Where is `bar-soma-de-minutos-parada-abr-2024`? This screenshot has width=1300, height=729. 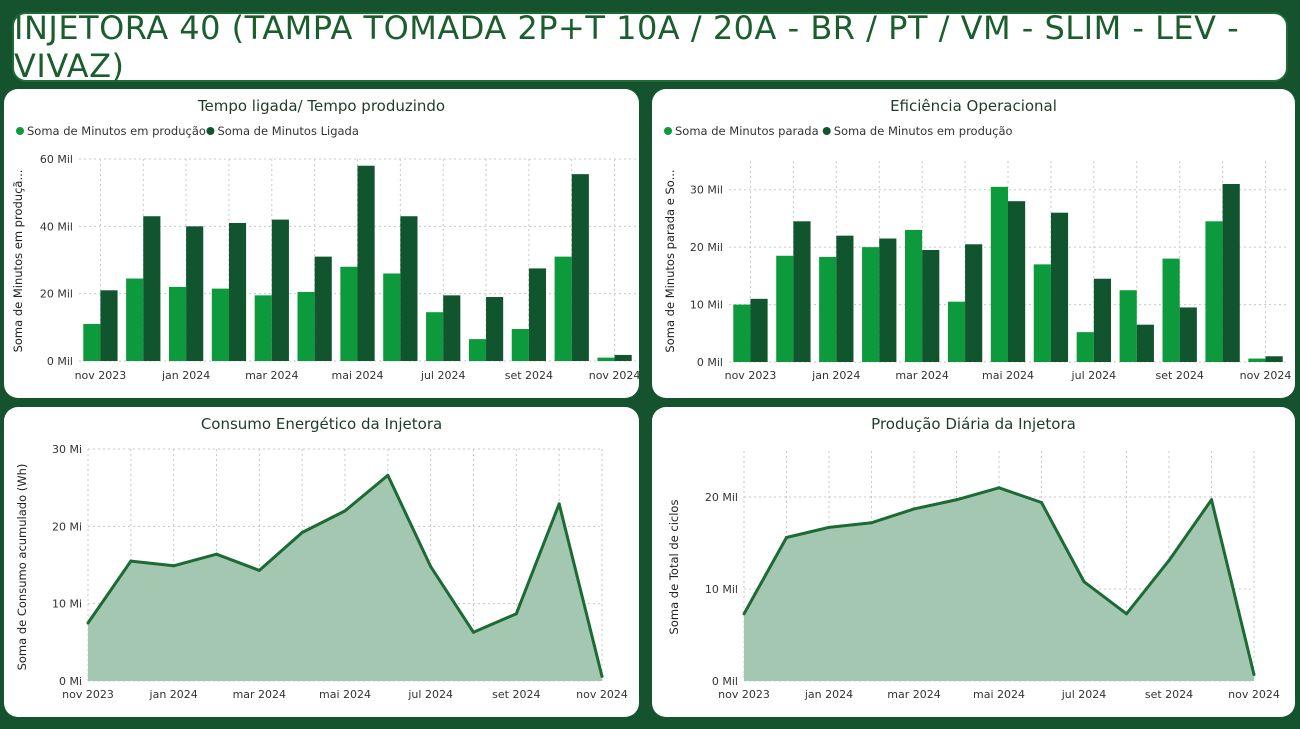 bar-soma-de-minutos-parada-abr-2024 is located at coordinates (956, 331).